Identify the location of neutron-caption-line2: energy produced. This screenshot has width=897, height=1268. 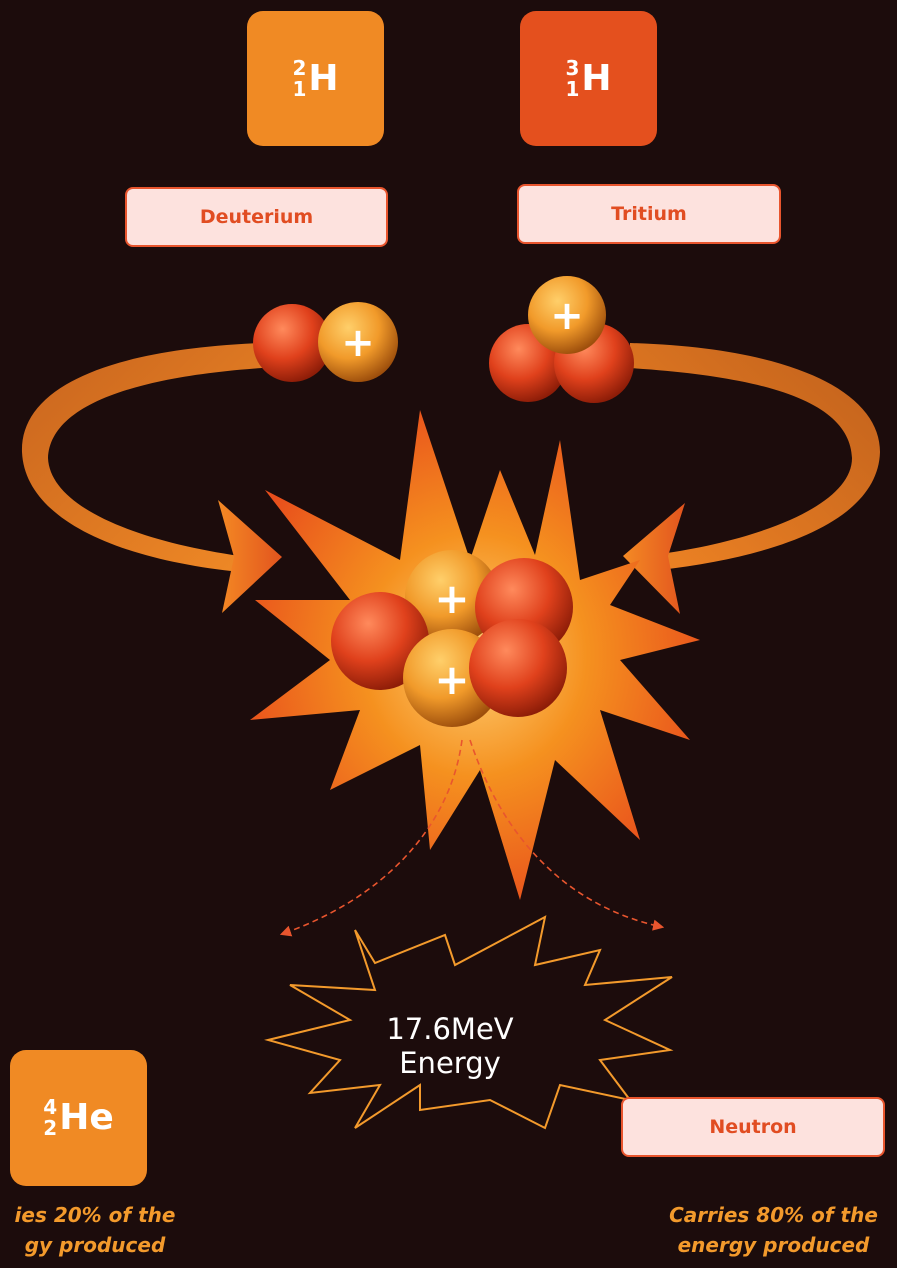
(773, 1245).